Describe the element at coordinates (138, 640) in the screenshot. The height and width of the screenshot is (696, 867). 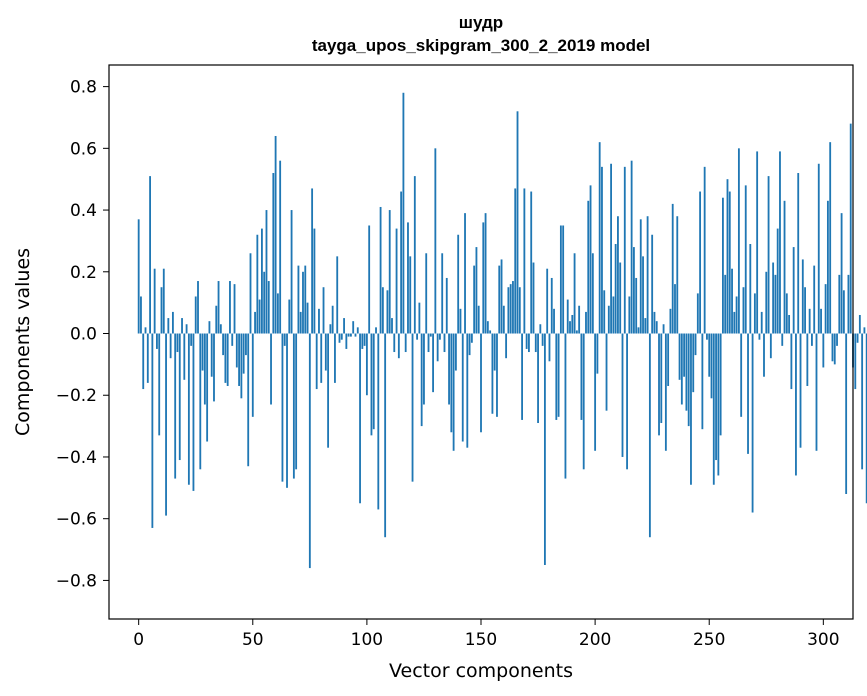
I see `x-tick-label: 0` at that location.